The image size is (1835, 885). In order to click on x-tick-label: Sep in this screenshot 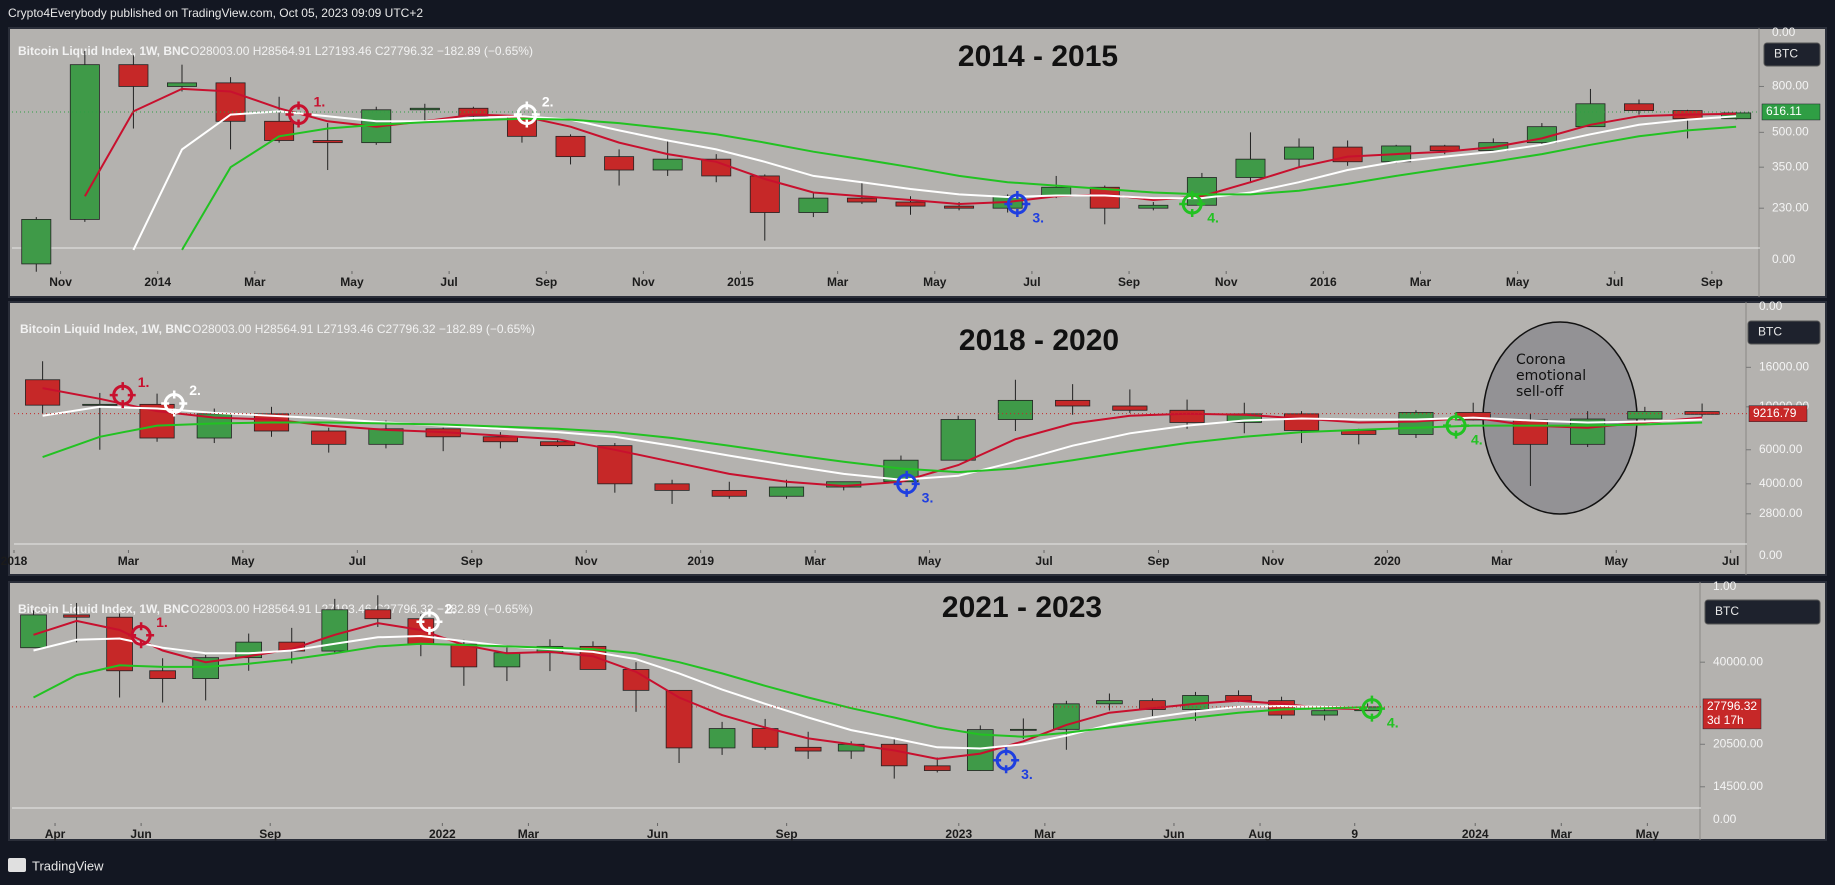, I will do `click(1129, 282)`.